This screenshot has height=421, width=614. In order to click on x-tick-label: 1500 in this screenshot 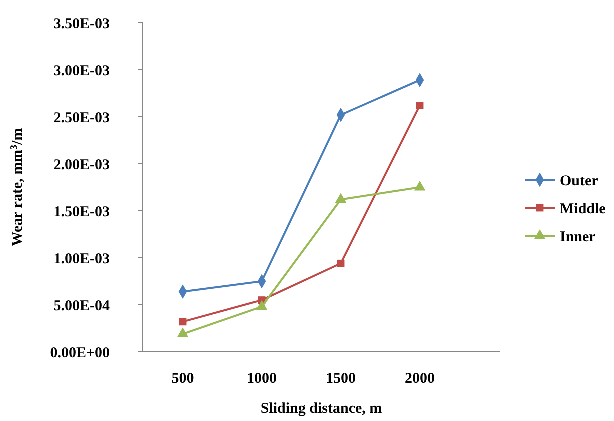, I will do `click(341, 379)`.